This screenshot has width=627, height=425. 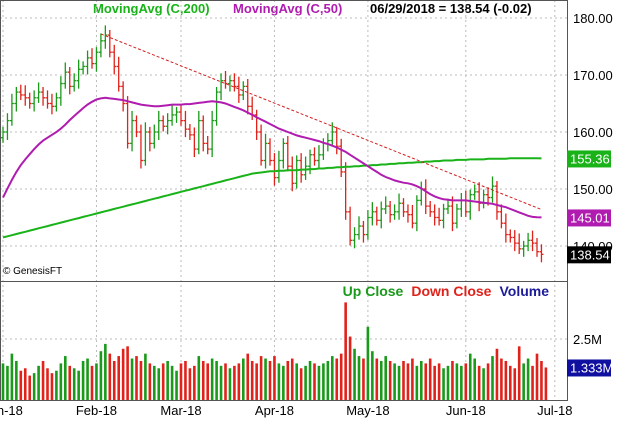 I want to click on volume-badge: 1.333M, so click(x=590, y=368).